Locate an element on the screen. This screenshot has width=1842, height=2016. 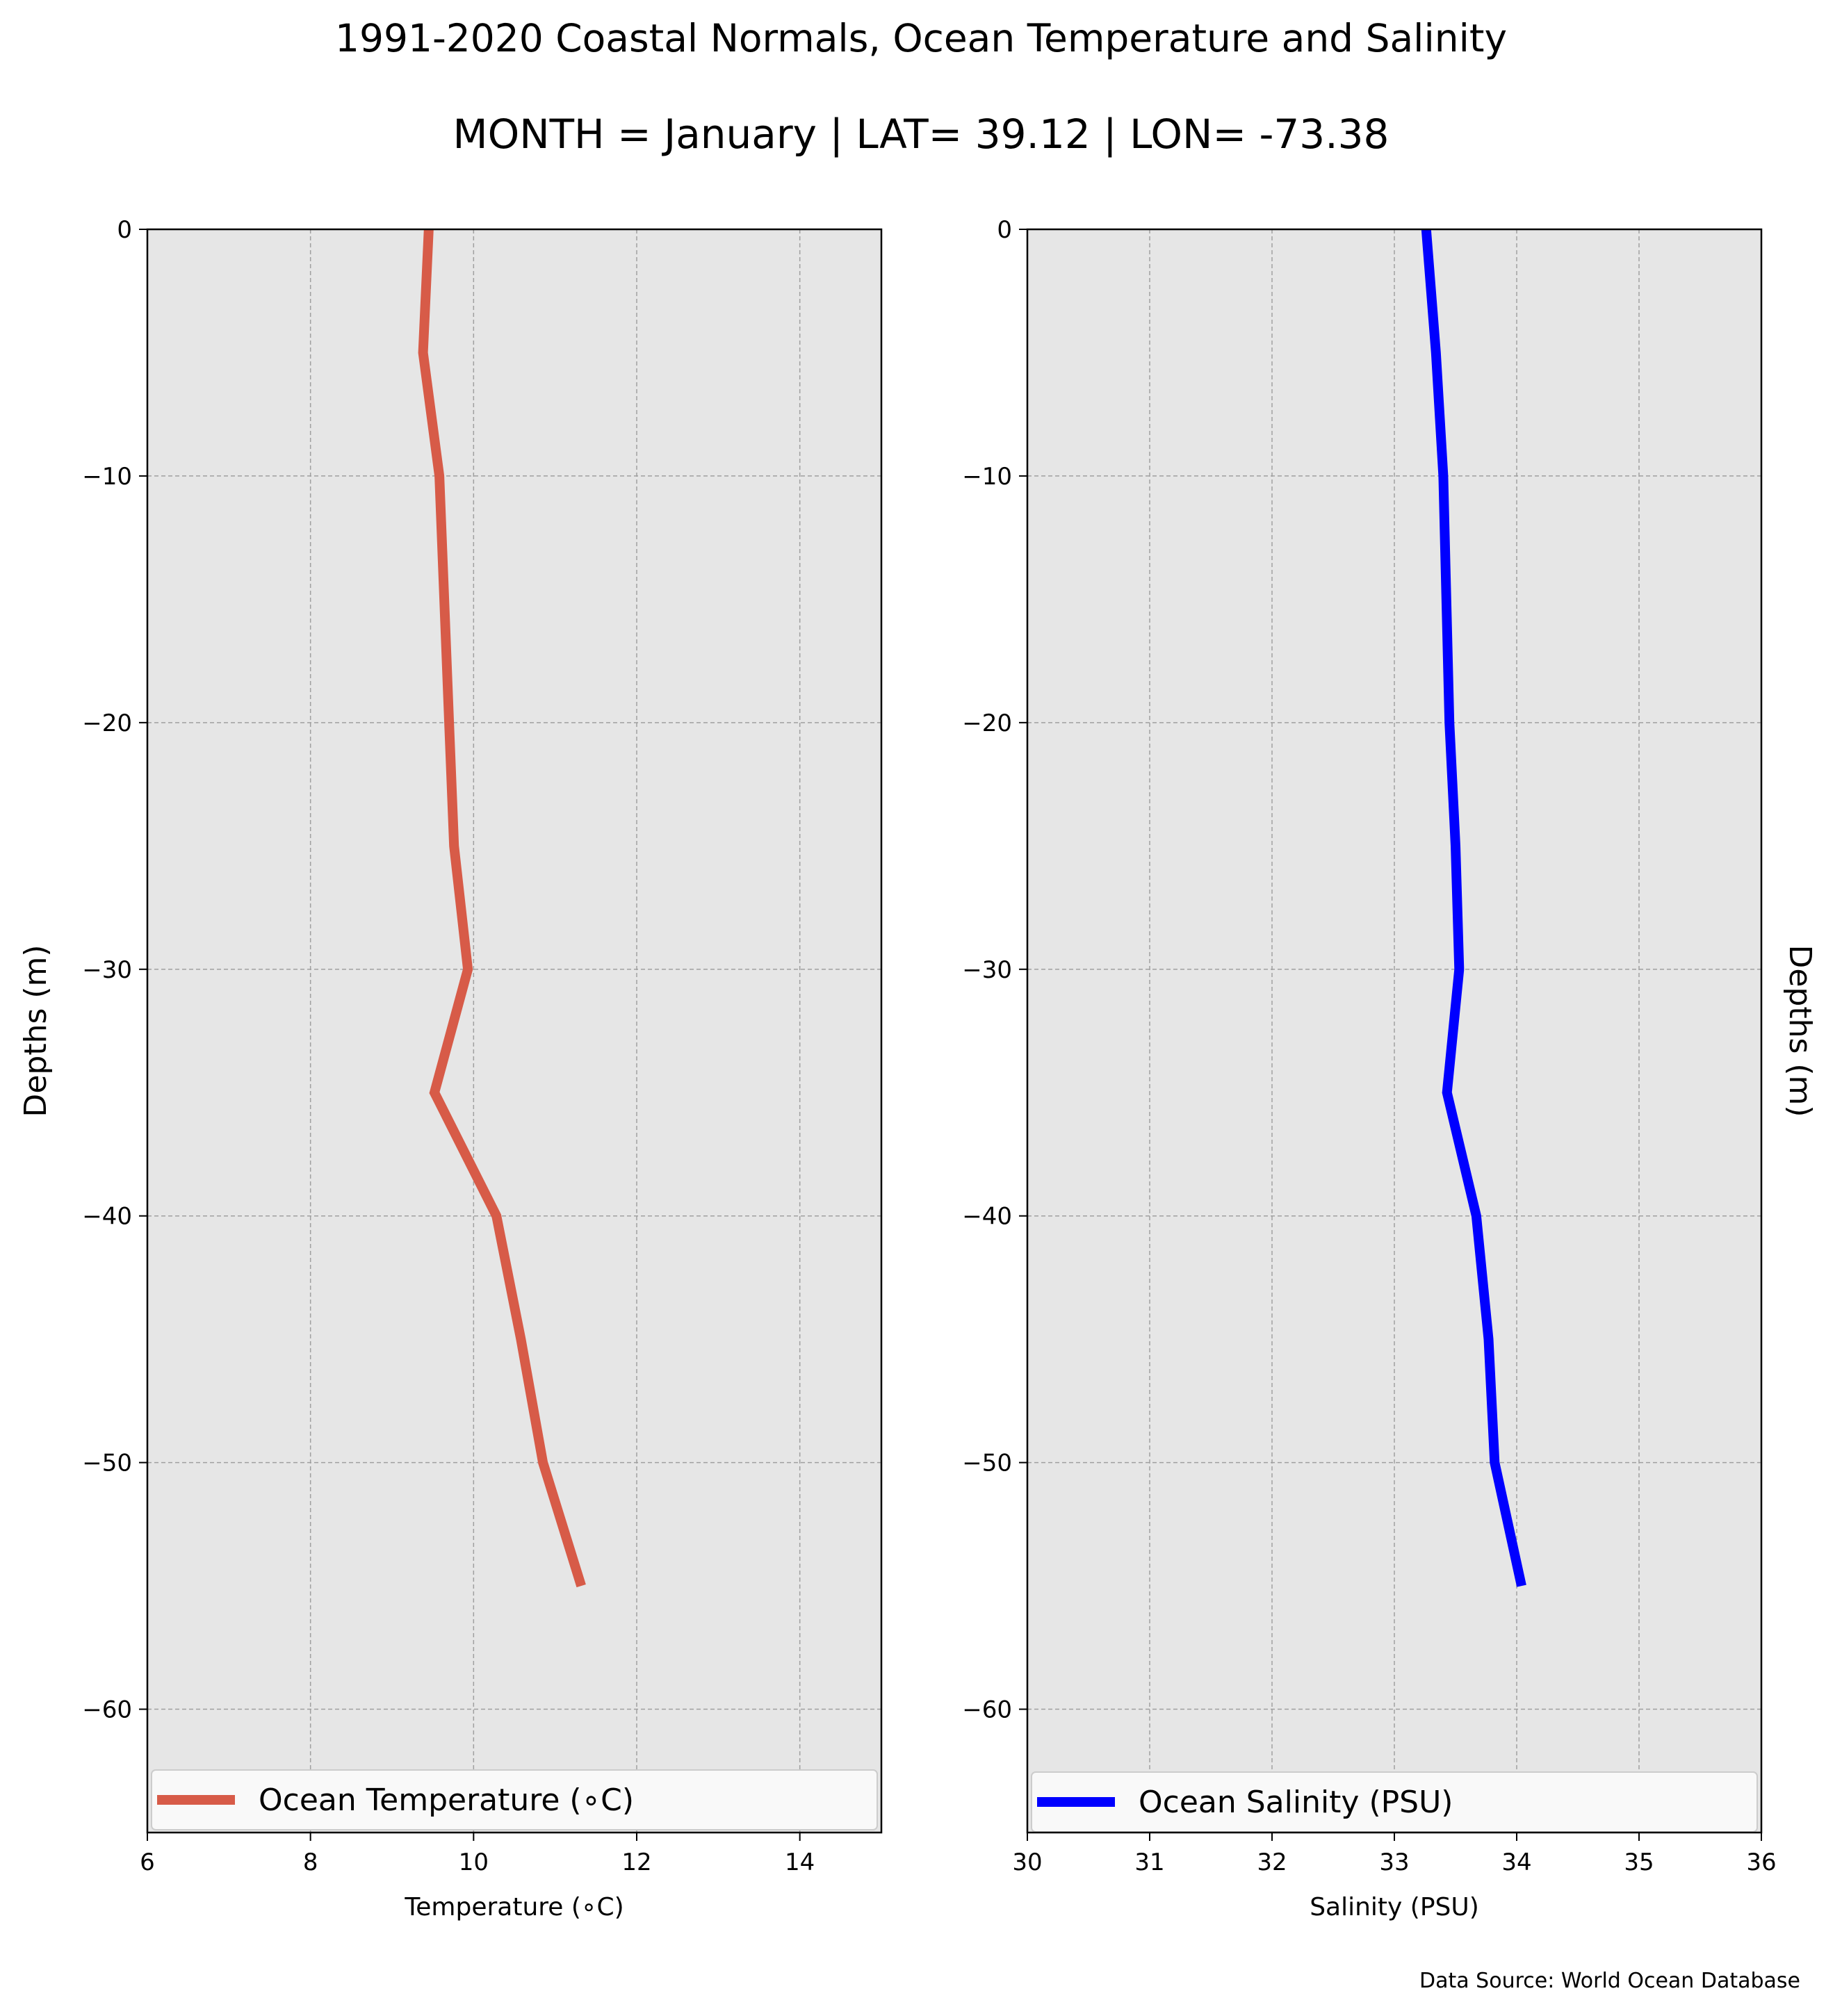
x-tick-label: 34 is located at coordinates (1516, 1863).